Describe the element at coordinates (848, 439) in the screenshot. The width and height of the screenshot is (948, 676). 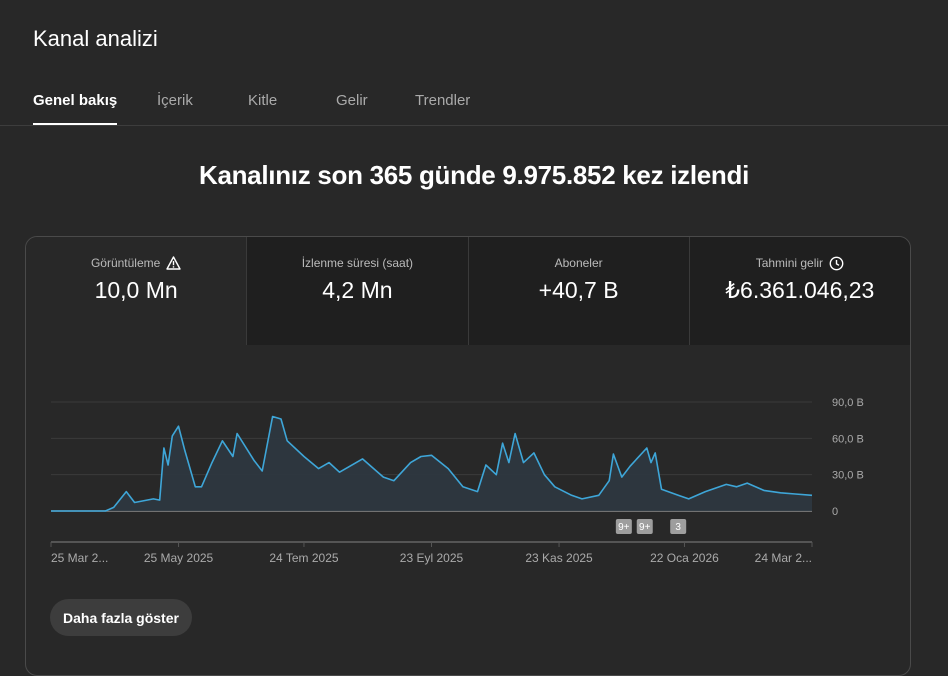
I see `y-tick-label: 60,0 B` at that location.